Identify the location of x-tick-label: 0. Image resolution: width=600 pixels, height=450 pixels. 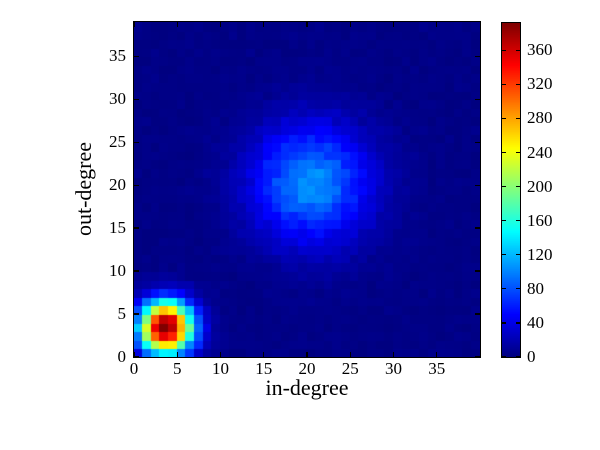
(134, 368).